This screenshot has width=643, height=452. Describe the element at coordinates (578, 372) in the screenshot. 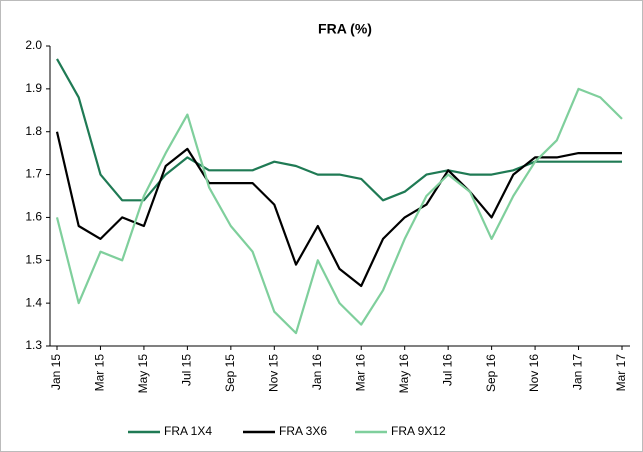

I see `x-tick-label: Jan 17` at that location.